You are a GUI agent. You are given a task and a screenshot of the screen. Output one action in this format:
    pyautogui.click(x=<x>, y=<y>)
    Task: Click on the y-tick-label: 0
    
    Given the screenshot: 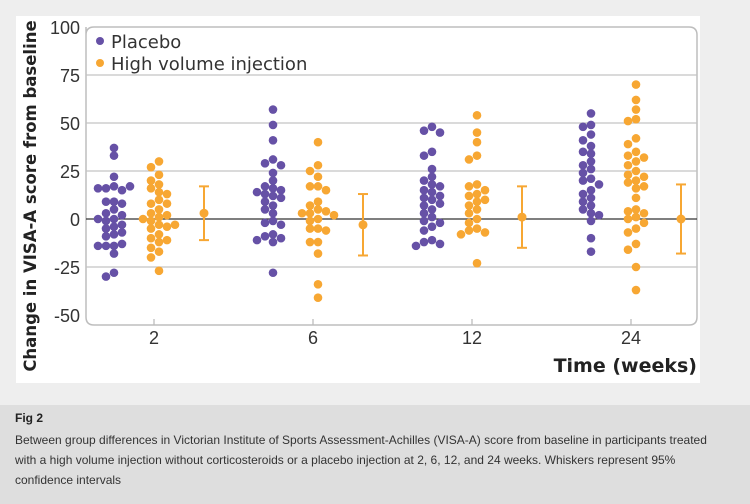 What is the action you would take?
    pyautogui.click(x=75, y=220)
    